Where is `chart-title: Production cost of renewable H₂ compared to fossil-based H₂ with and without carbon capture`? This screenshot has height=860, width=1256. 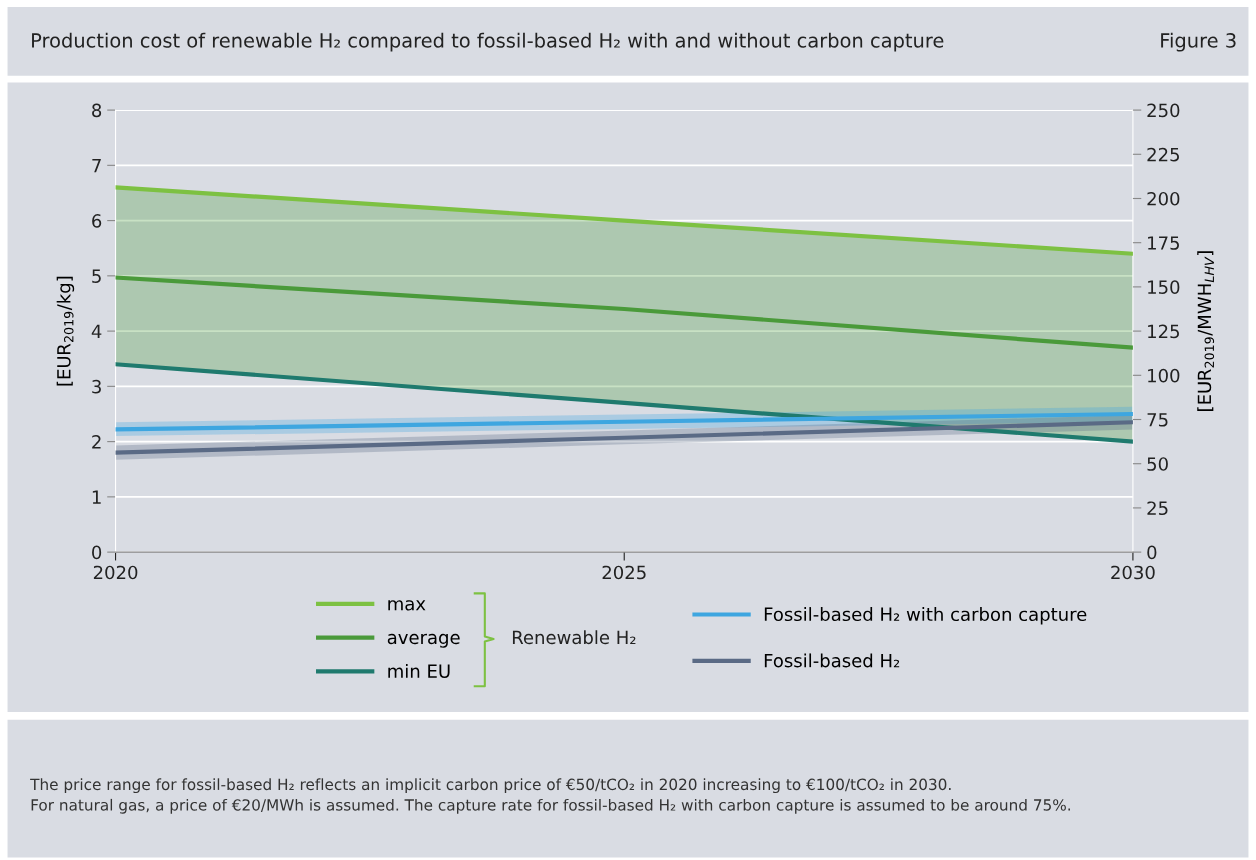
chart-title: Production cost of renewable H₂ compared to fossil-based H₂ with and without carbon capture is located at coordinates (488, 42).